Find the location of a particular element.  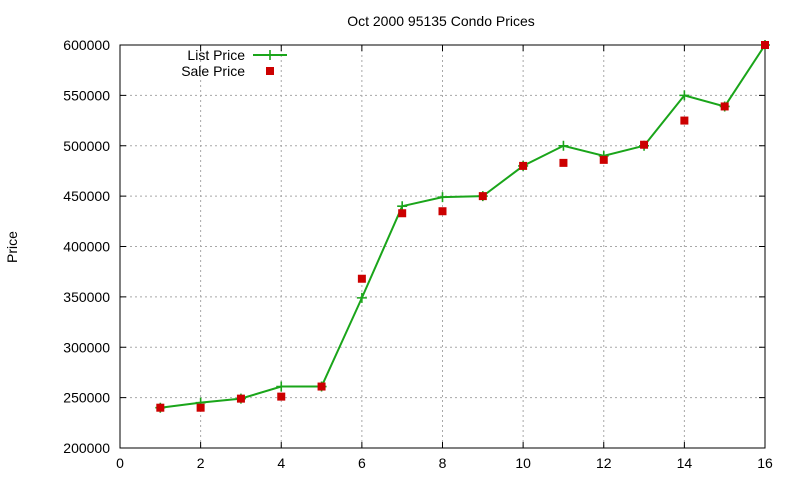

y-tick-label: 550000 is located at coordinates (86, 95).